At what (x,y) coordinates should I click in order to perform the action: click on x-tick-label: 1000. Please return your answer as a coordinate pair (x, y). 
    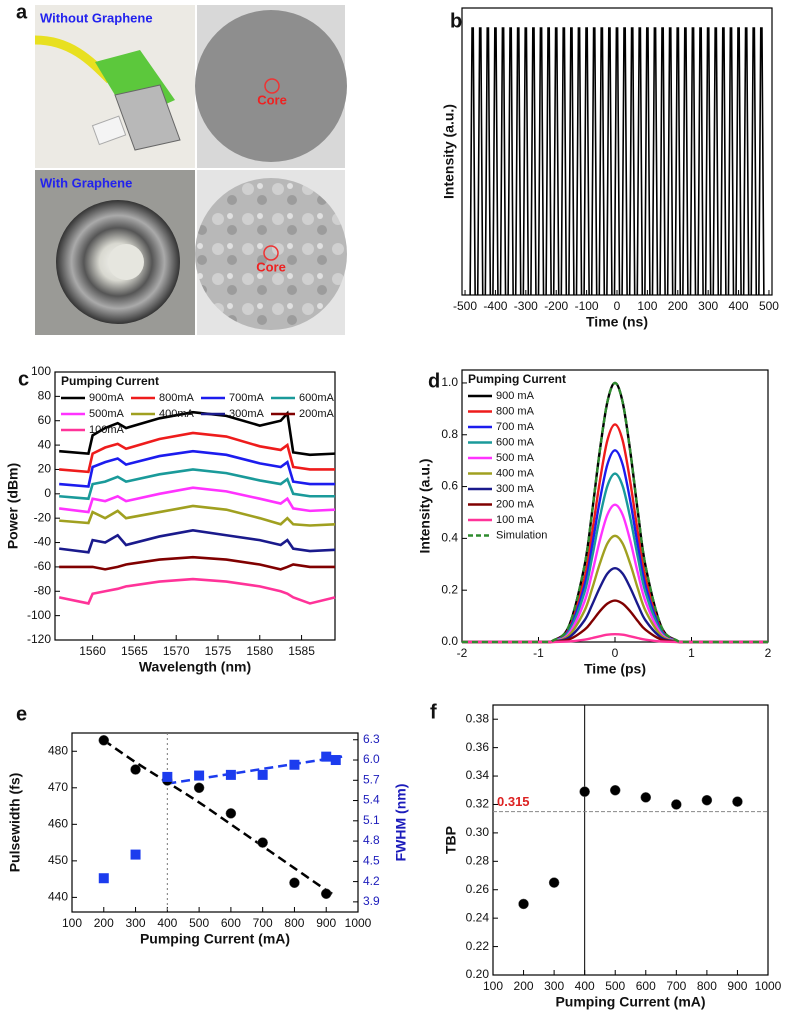
    Looking at the image, I should click on (768, 986).